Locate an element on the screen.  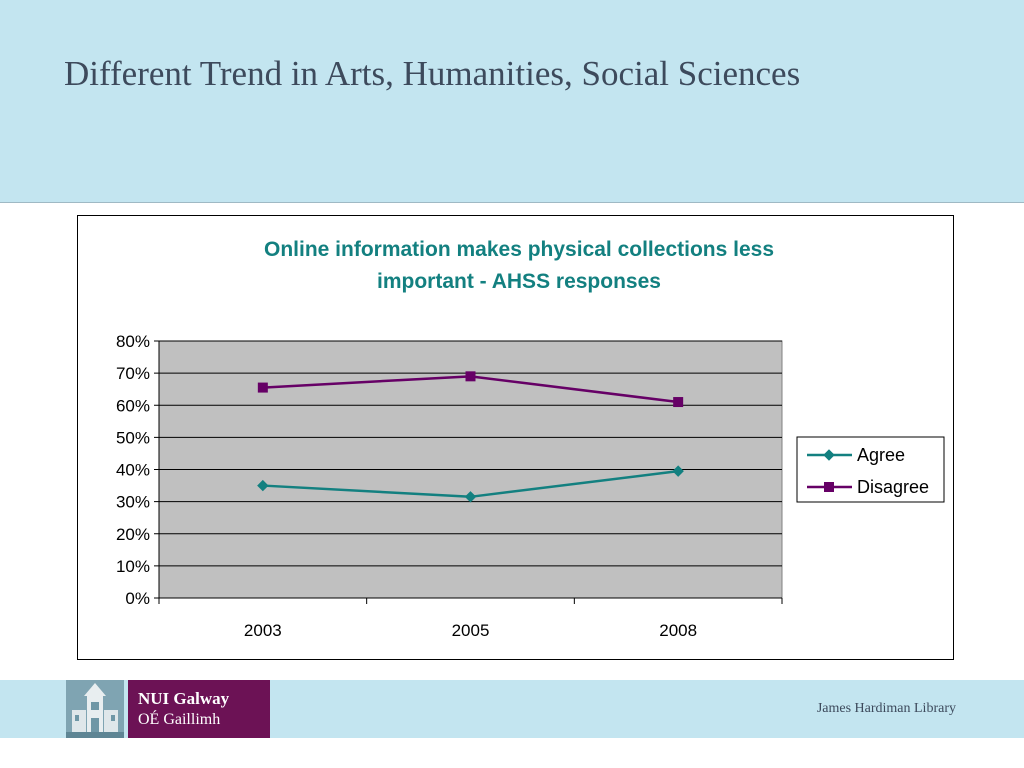
y-tick-label: 70% is located at coordinates (133, 373).